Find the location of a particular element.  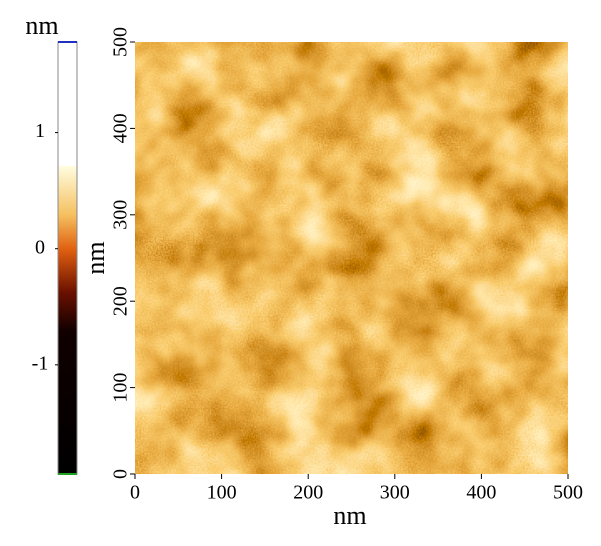

colorbar-tick-label: 1 is located at coordinates (40, 131).